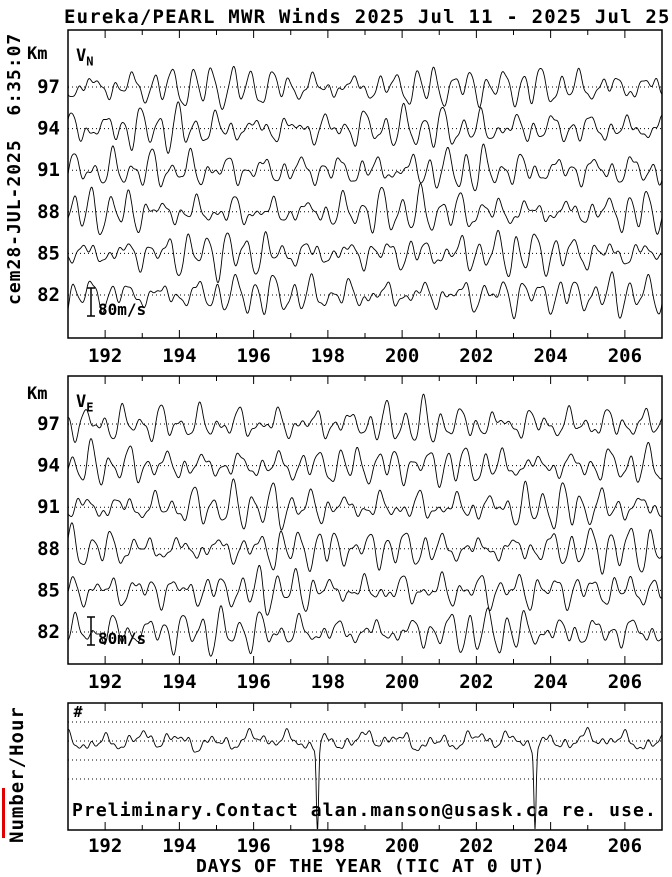 This screenshot has height=877, width=672. Describe the element at coordinates (476, 356) in the screenshot. I see `vn-x-tick-label: 202` at that location.